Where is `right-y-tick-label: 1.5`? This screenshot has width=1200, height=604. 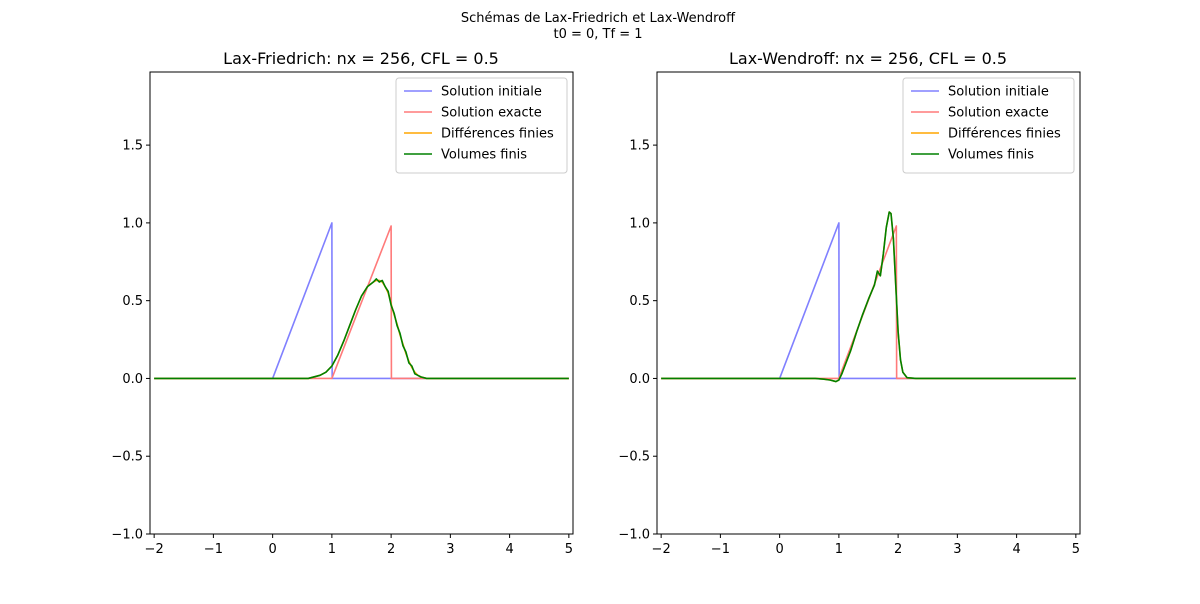
right-y-tick-label: 1.5 is located at coordinates (639, 146).